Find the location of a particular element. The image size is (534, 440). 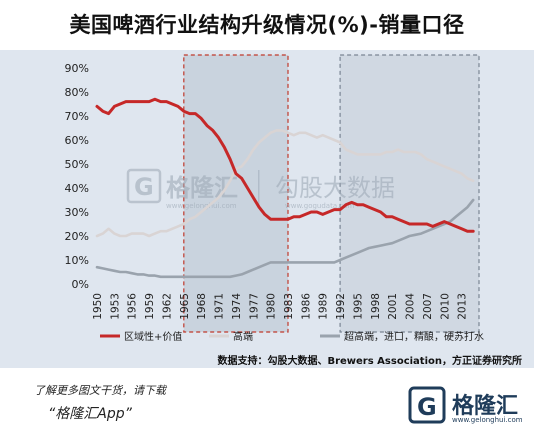

x-tick-label: 1959 is located at coordinates (150, 306).